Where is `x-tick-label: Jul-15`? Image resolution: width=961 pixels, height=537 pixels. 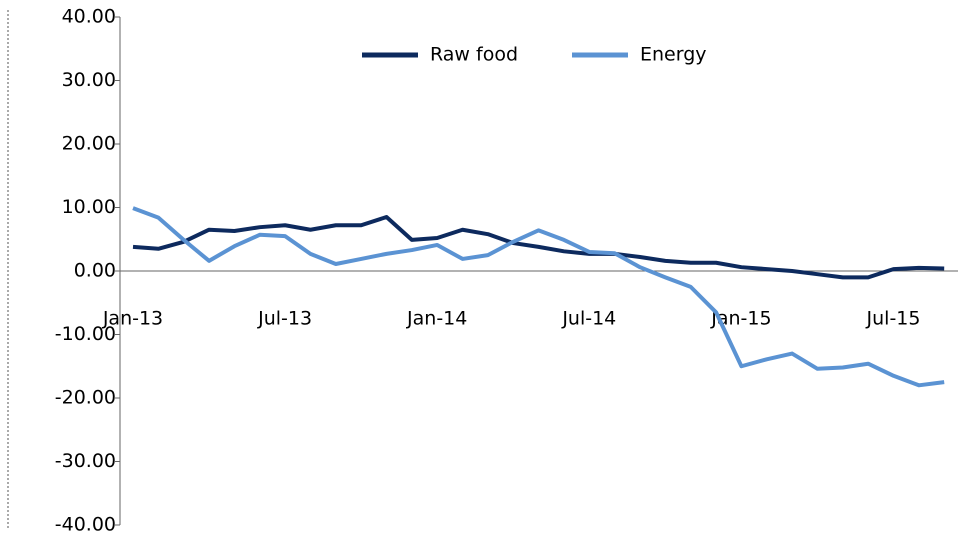
x-tick-label: Jul-15 is located at coordinates (893, 319).